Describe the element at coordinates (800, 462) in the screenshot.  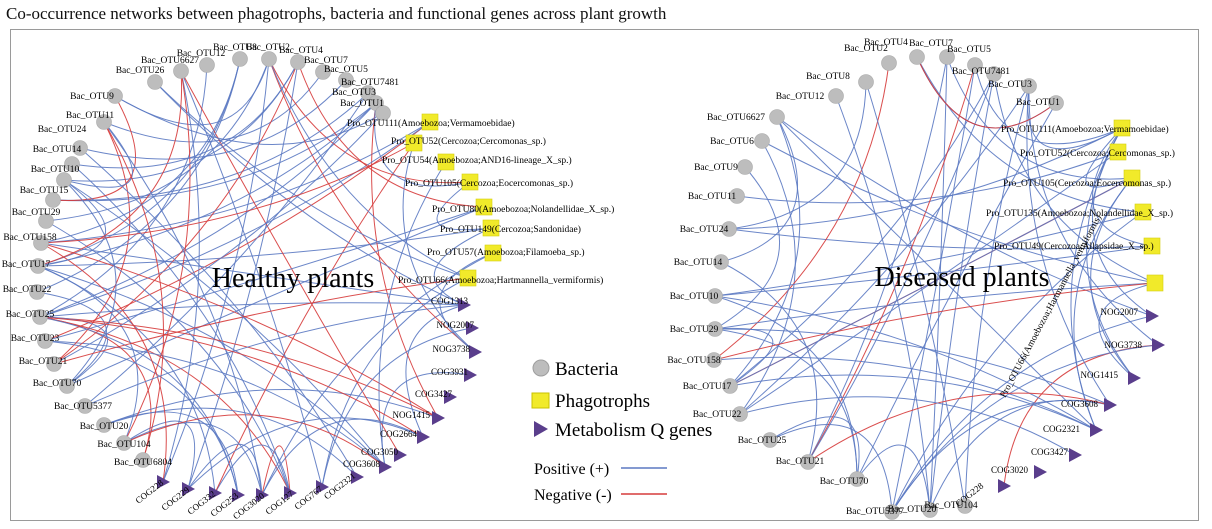
I see `bacteria-label-bac-otu21: Bac_OTU21` at that location.